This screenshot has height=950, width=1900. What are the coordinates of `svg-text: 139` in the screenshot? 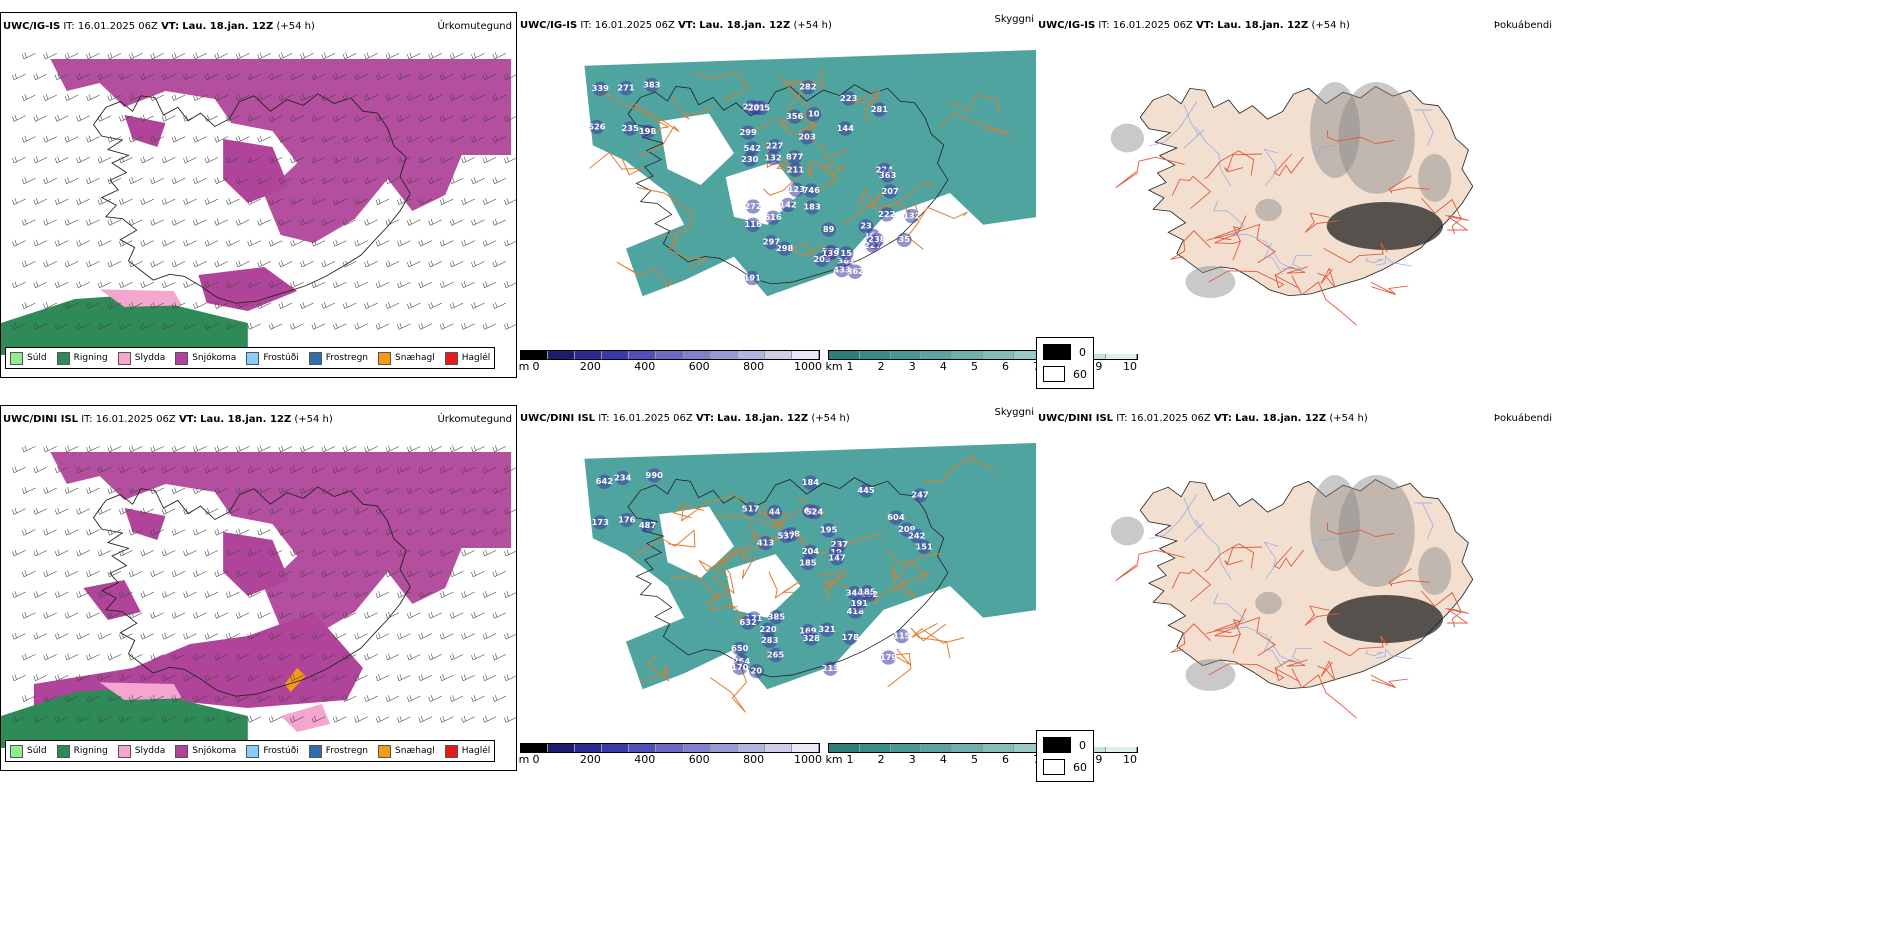 It's located at (831, 253).